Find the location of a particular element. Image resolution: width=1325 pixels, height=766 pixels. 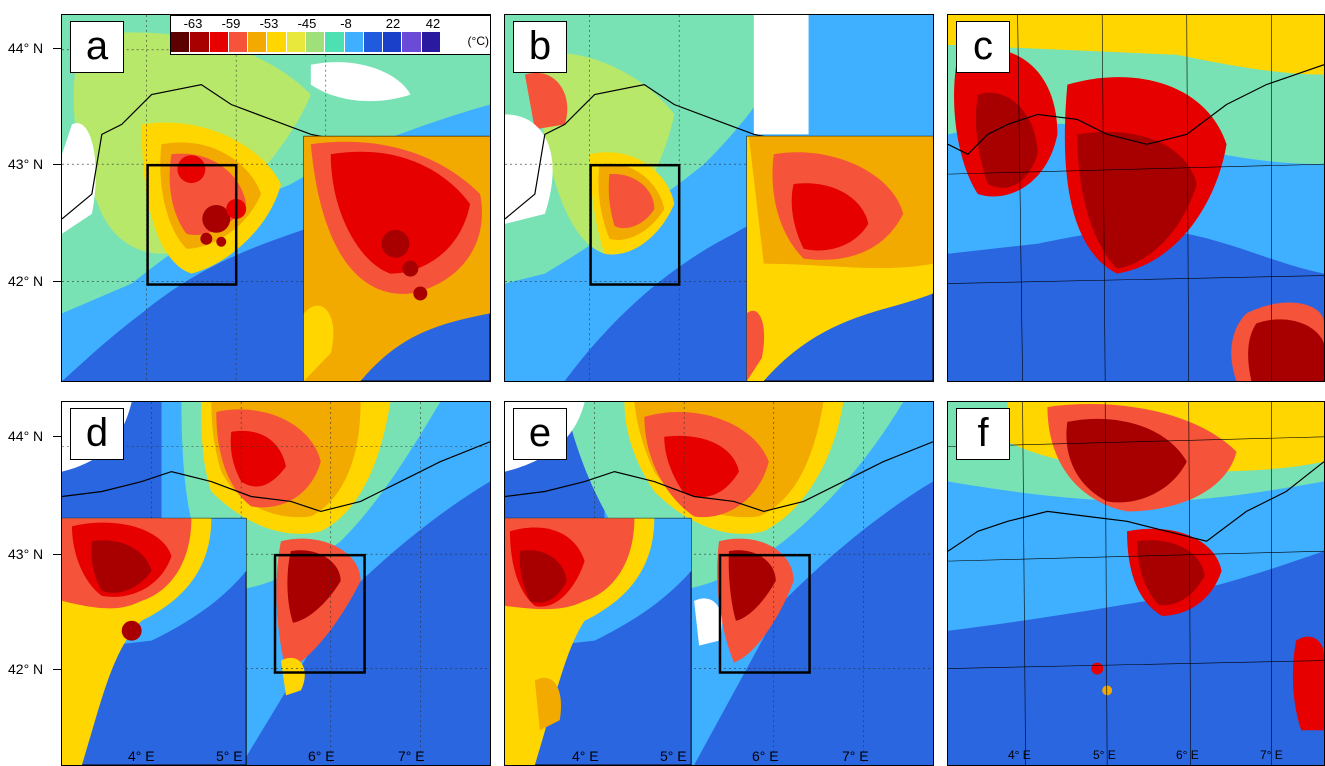

model-map-f is located at coordinates (1136, 583).